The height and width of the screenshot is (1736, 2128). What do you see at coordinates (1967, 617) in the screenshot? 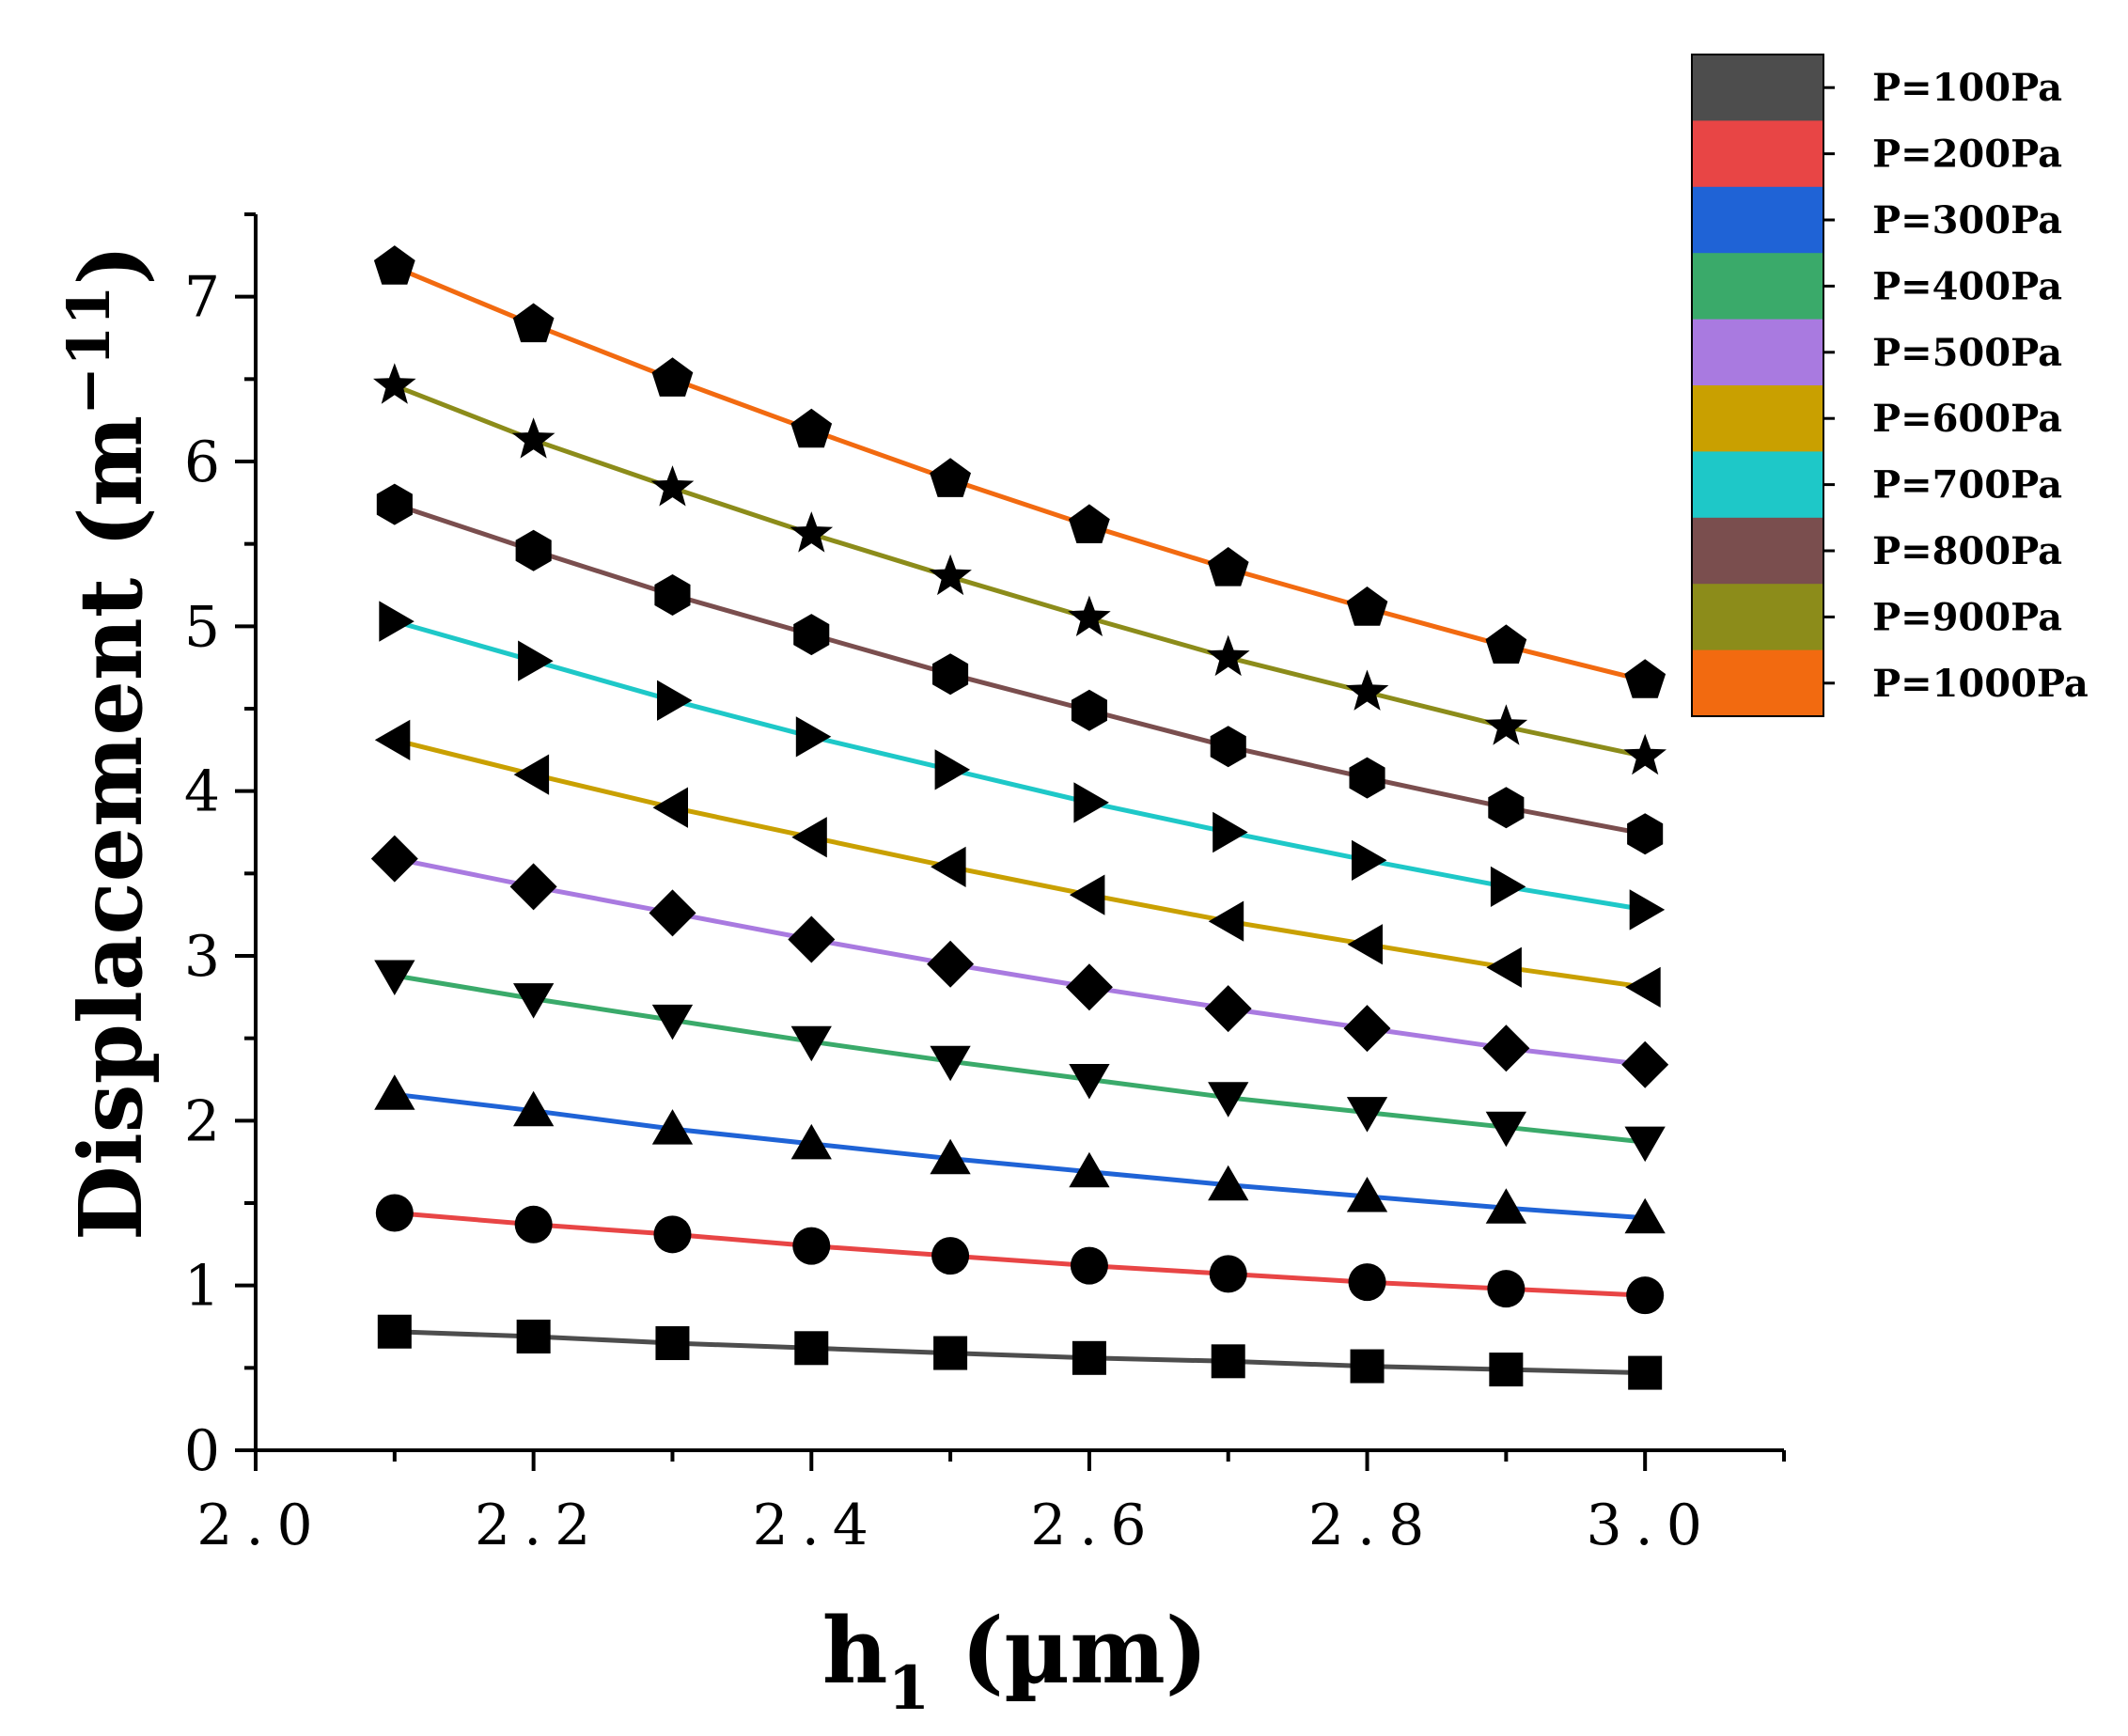
I see `legend-label: P=900Pa` at bounding box center [1967, 617].